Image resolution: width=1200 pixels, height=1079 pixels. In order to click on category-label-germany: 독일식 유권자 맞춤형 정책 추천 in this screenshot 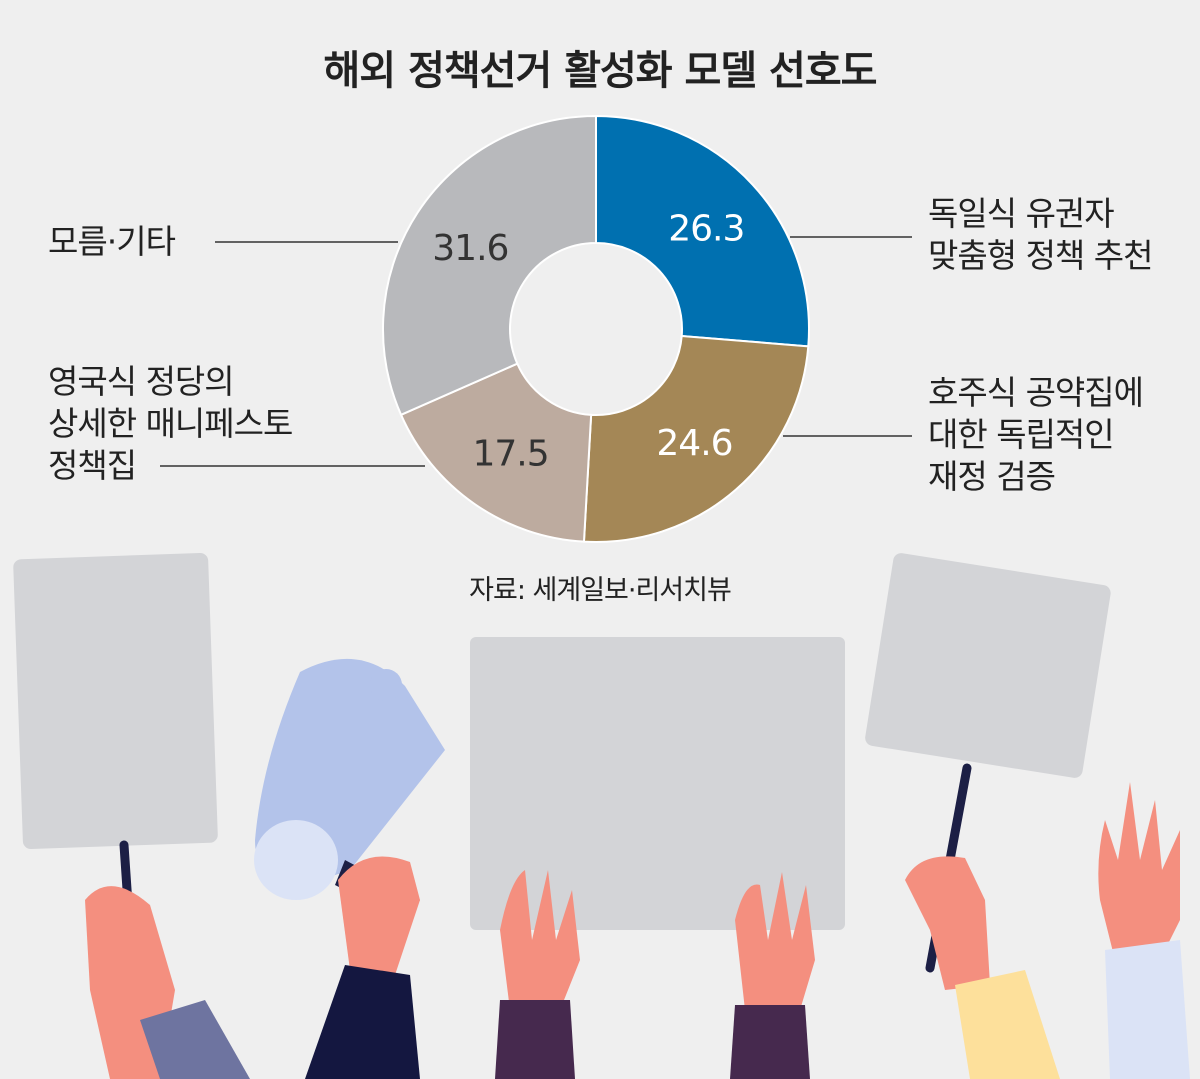, I will do `click(1040, 234)`.